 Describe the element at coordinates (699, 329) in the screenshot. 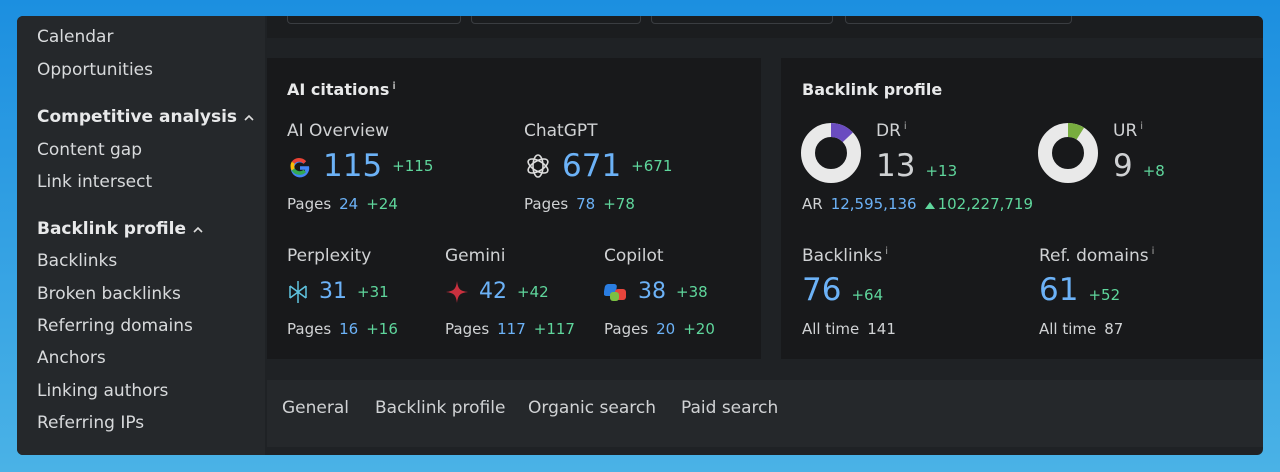

I see `pages-delta: +20` at that location.